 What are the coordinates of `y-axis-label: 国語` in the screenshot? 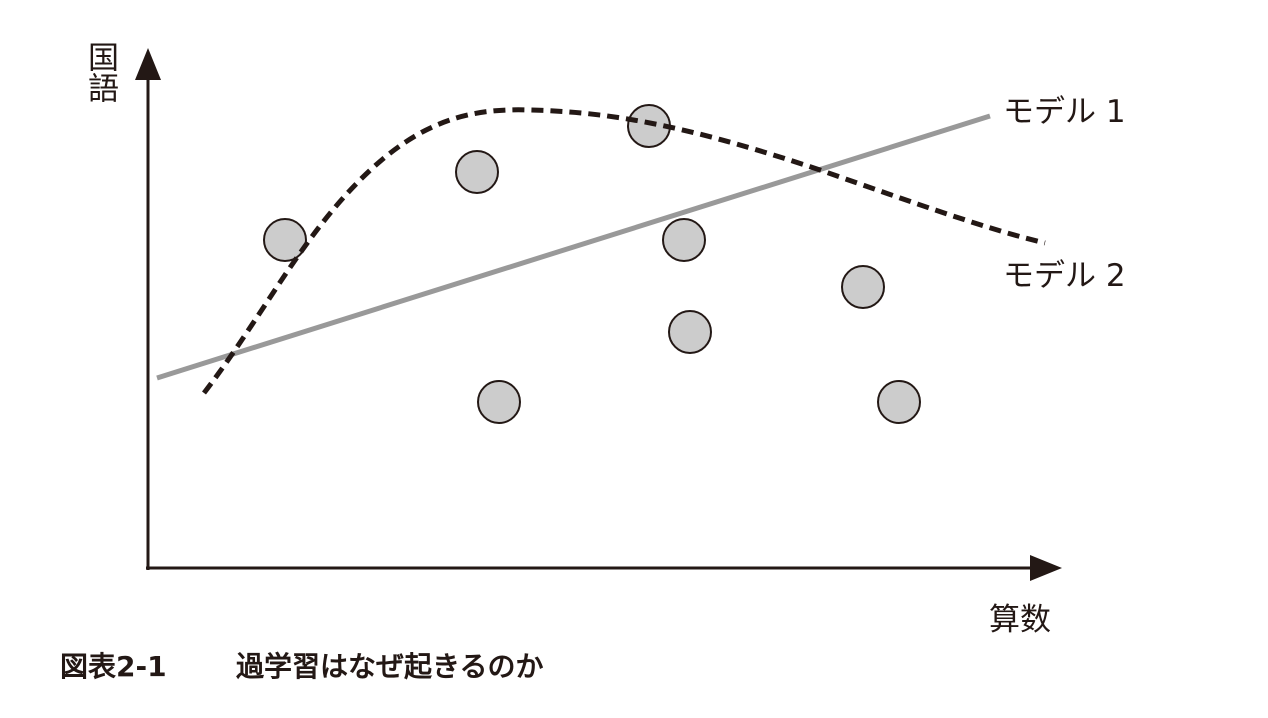 It's located at (100, 72).